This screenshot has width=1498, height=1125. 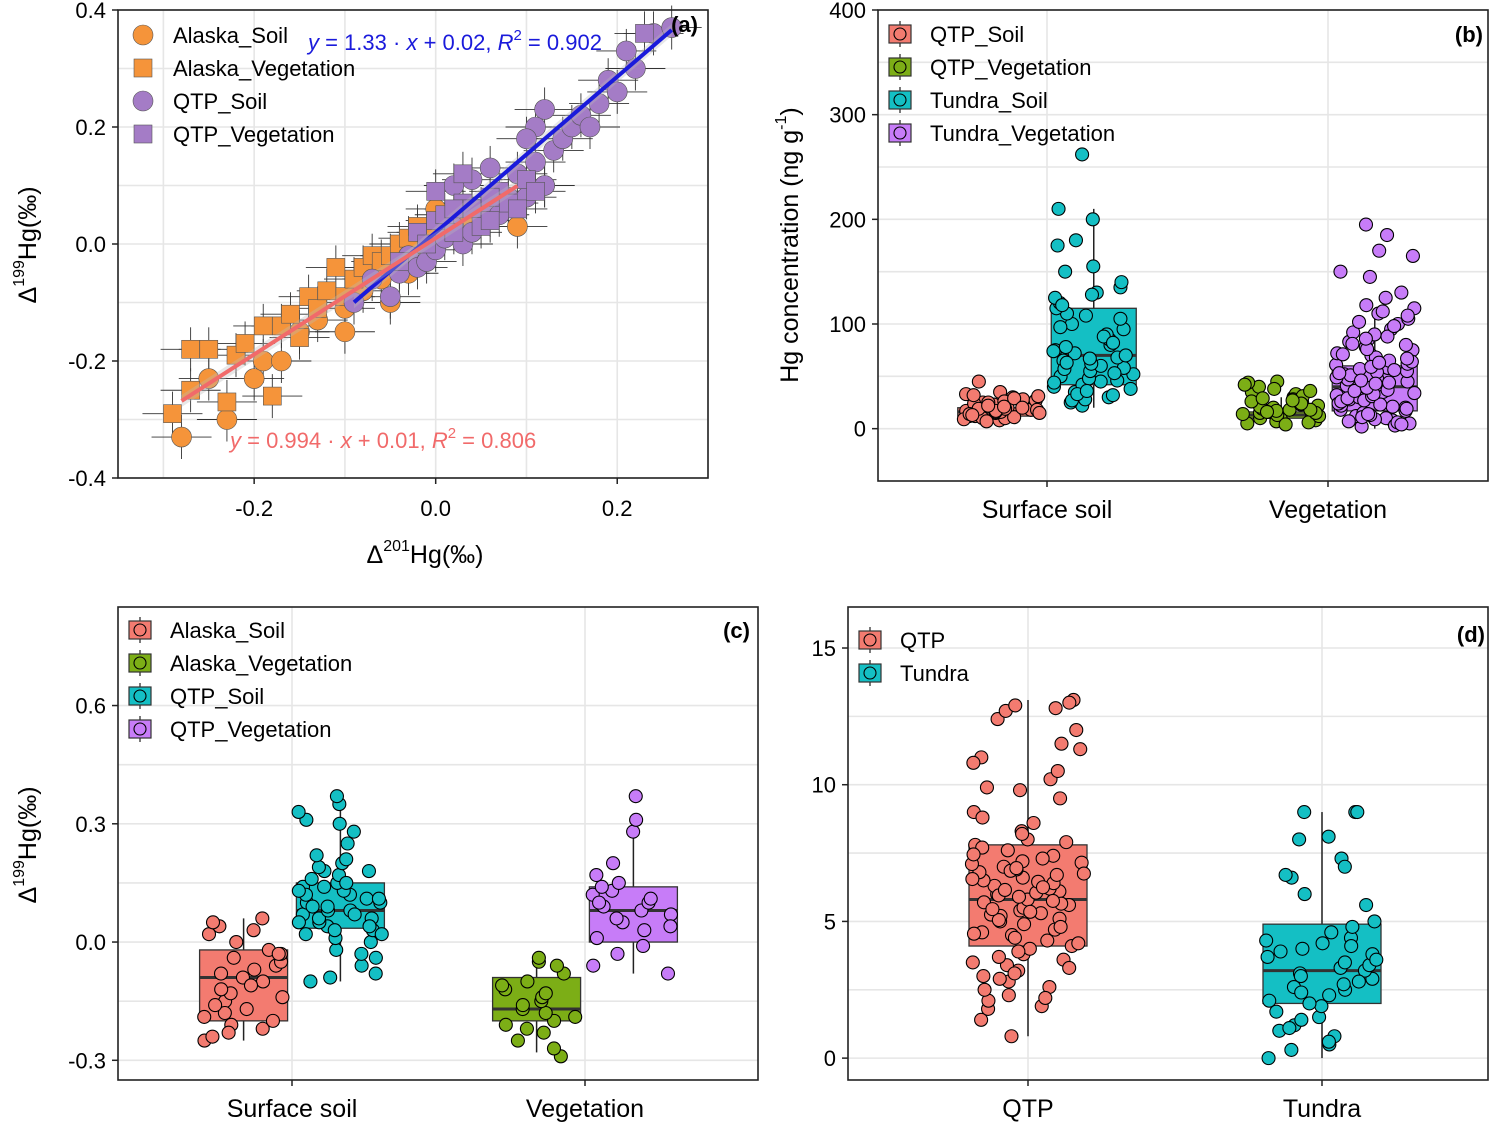 What do you see at coordinates (935, 673) in the screenshot?
I see `legend-label: Tundra` at bounding box center [935, 673].